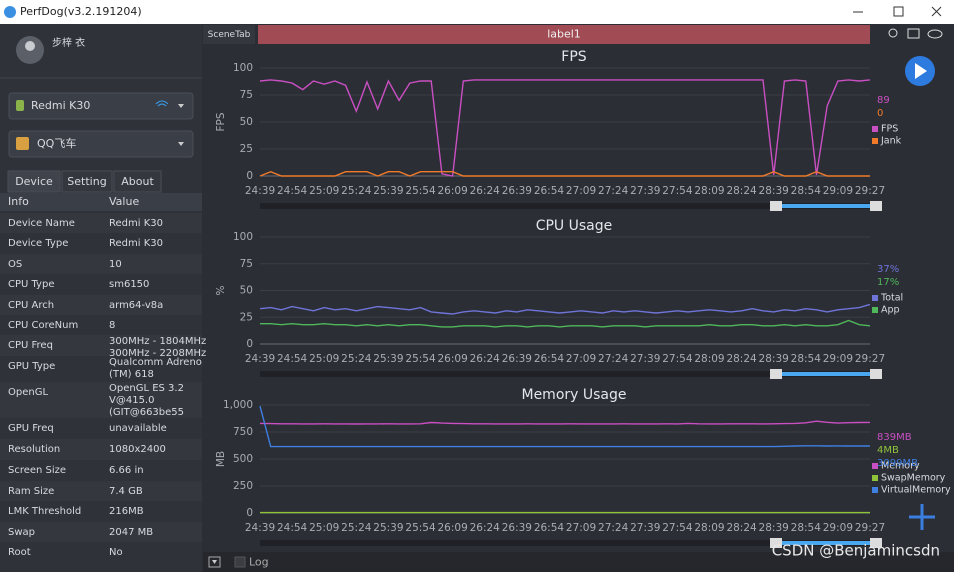 The width and height of the screenshot is (954, 572). What do you see at coordinates (581, 359) in the screenshot?
I see `x-tick-label: 27:09` at bounding box center [581, 359].